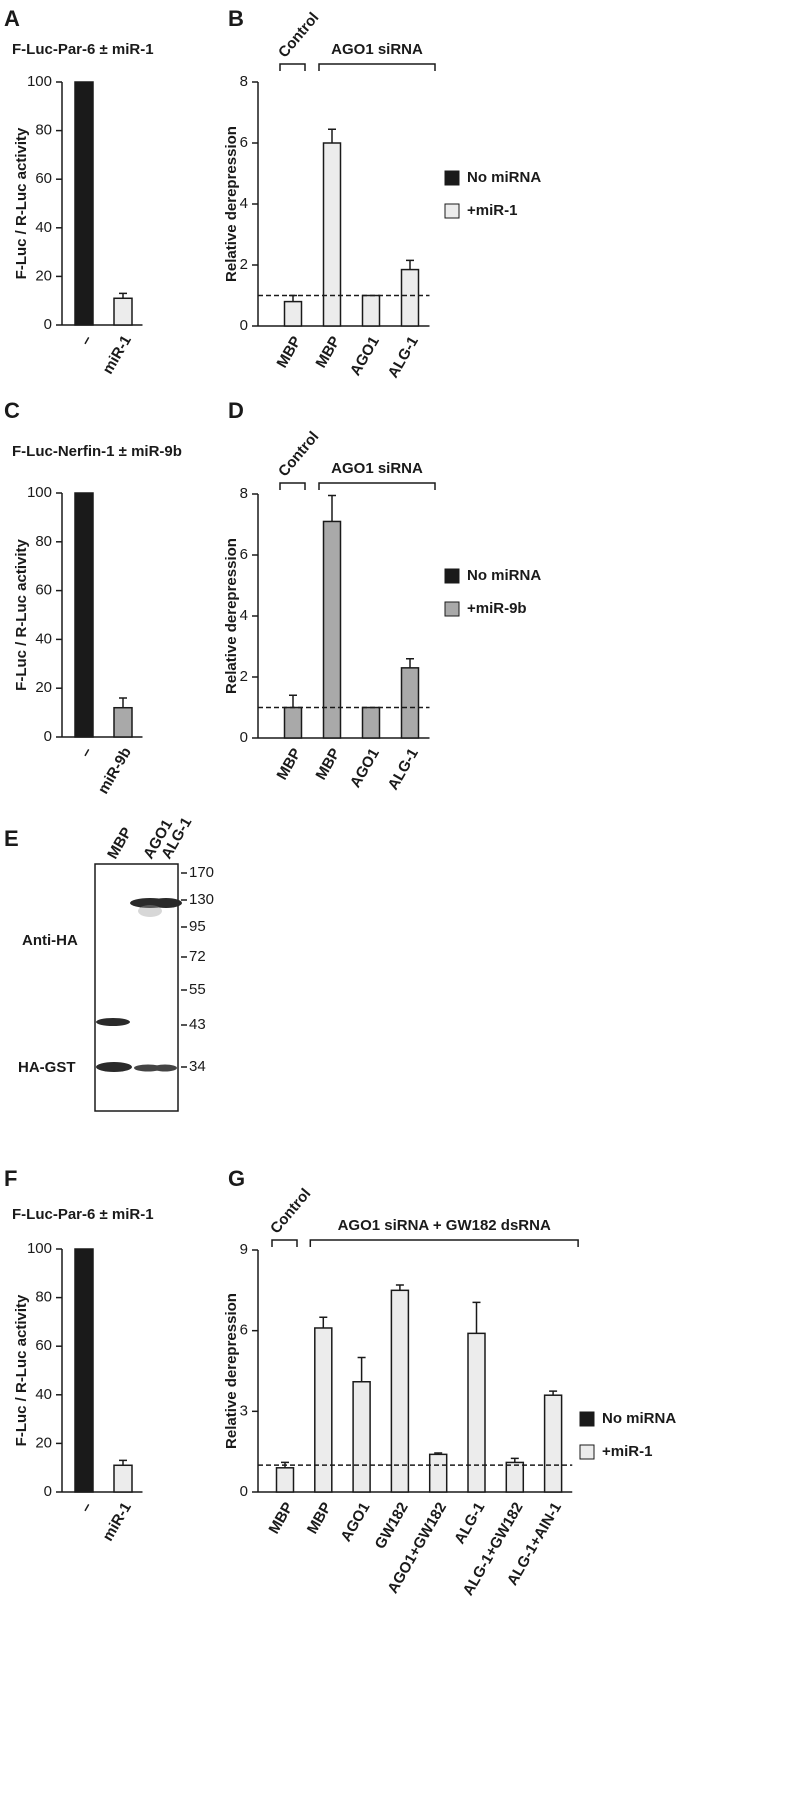  What do you see at coordinates (244, 554) in the screenshot?
I see `y-tick-label: 6` at bounding box center [244, 554].